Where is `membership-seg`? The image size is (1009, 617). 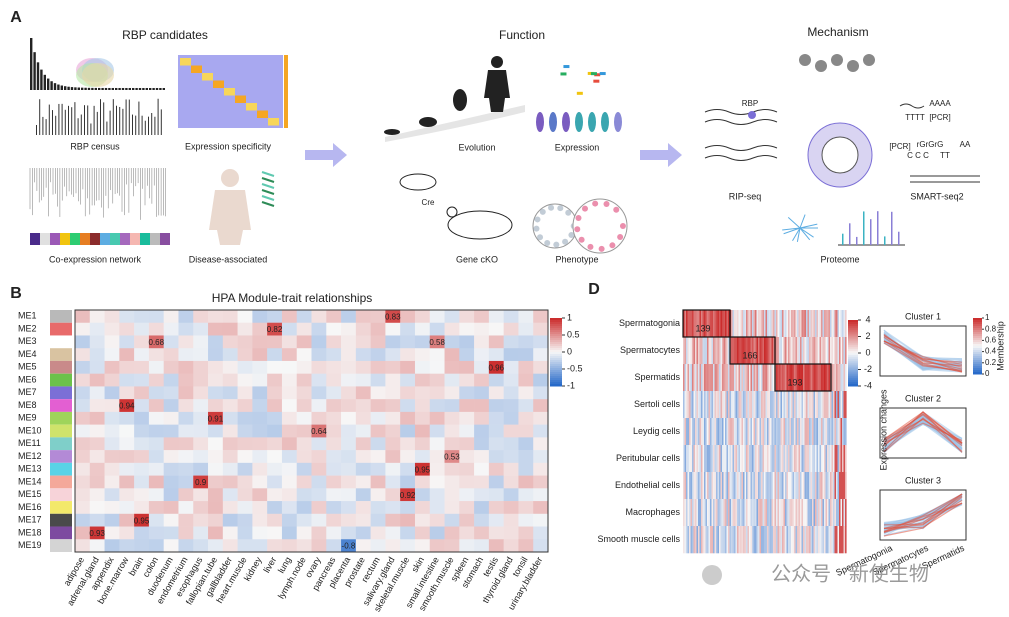 membership-seg is located at coordinates (977, 365).